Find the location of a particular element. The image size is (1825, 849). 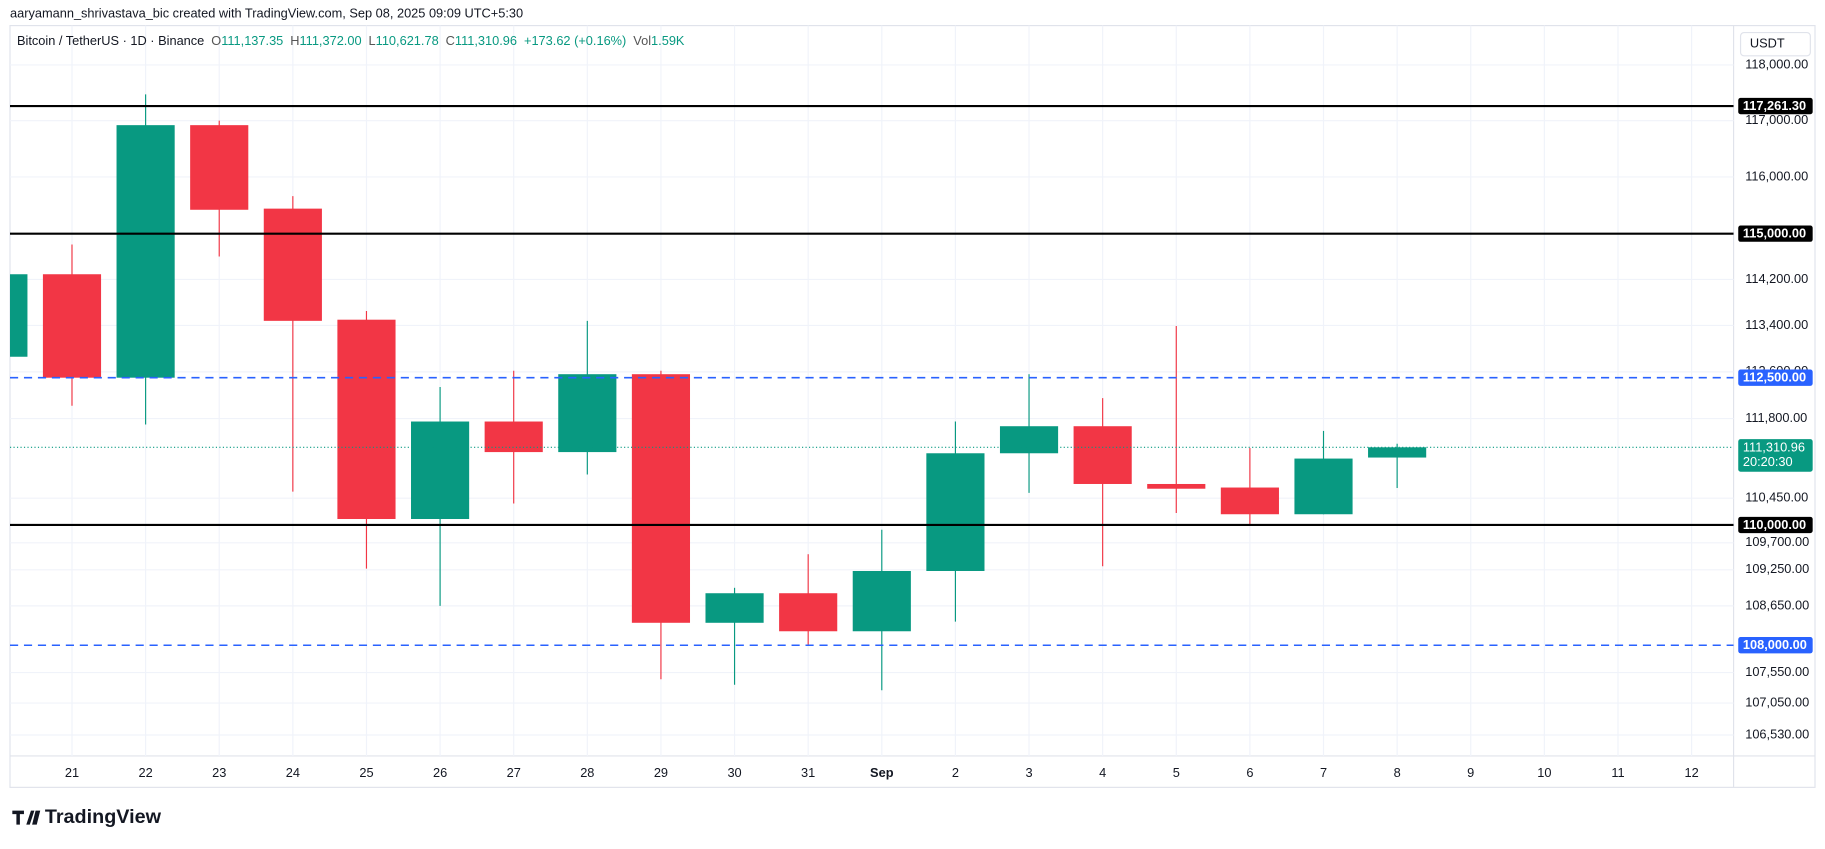

ohlc-value: 110,621.78 is located at coordinates (407, 40).